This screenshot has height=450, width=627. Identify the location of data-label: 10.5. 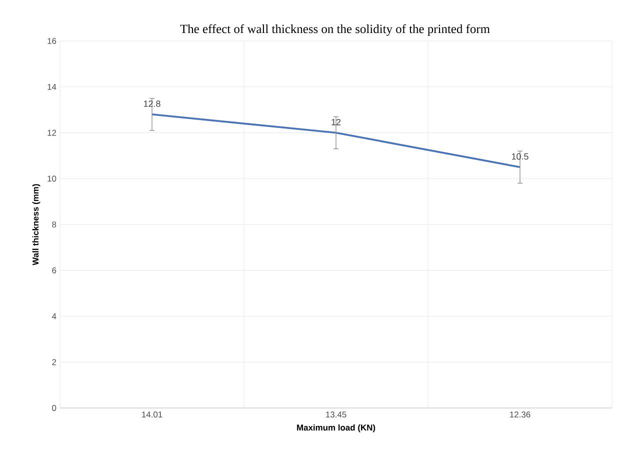
(520, 156).